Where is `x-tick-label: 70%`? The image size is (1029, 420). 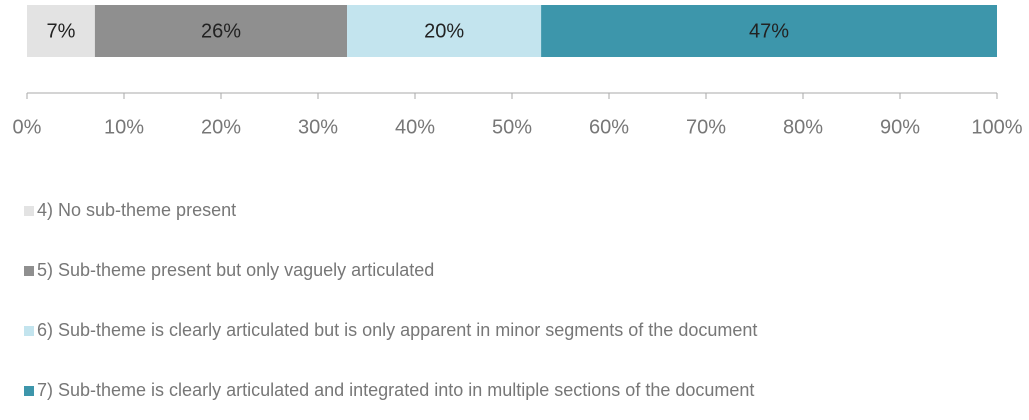
x-tick-label: 70% is located at coordinates (706, 127).